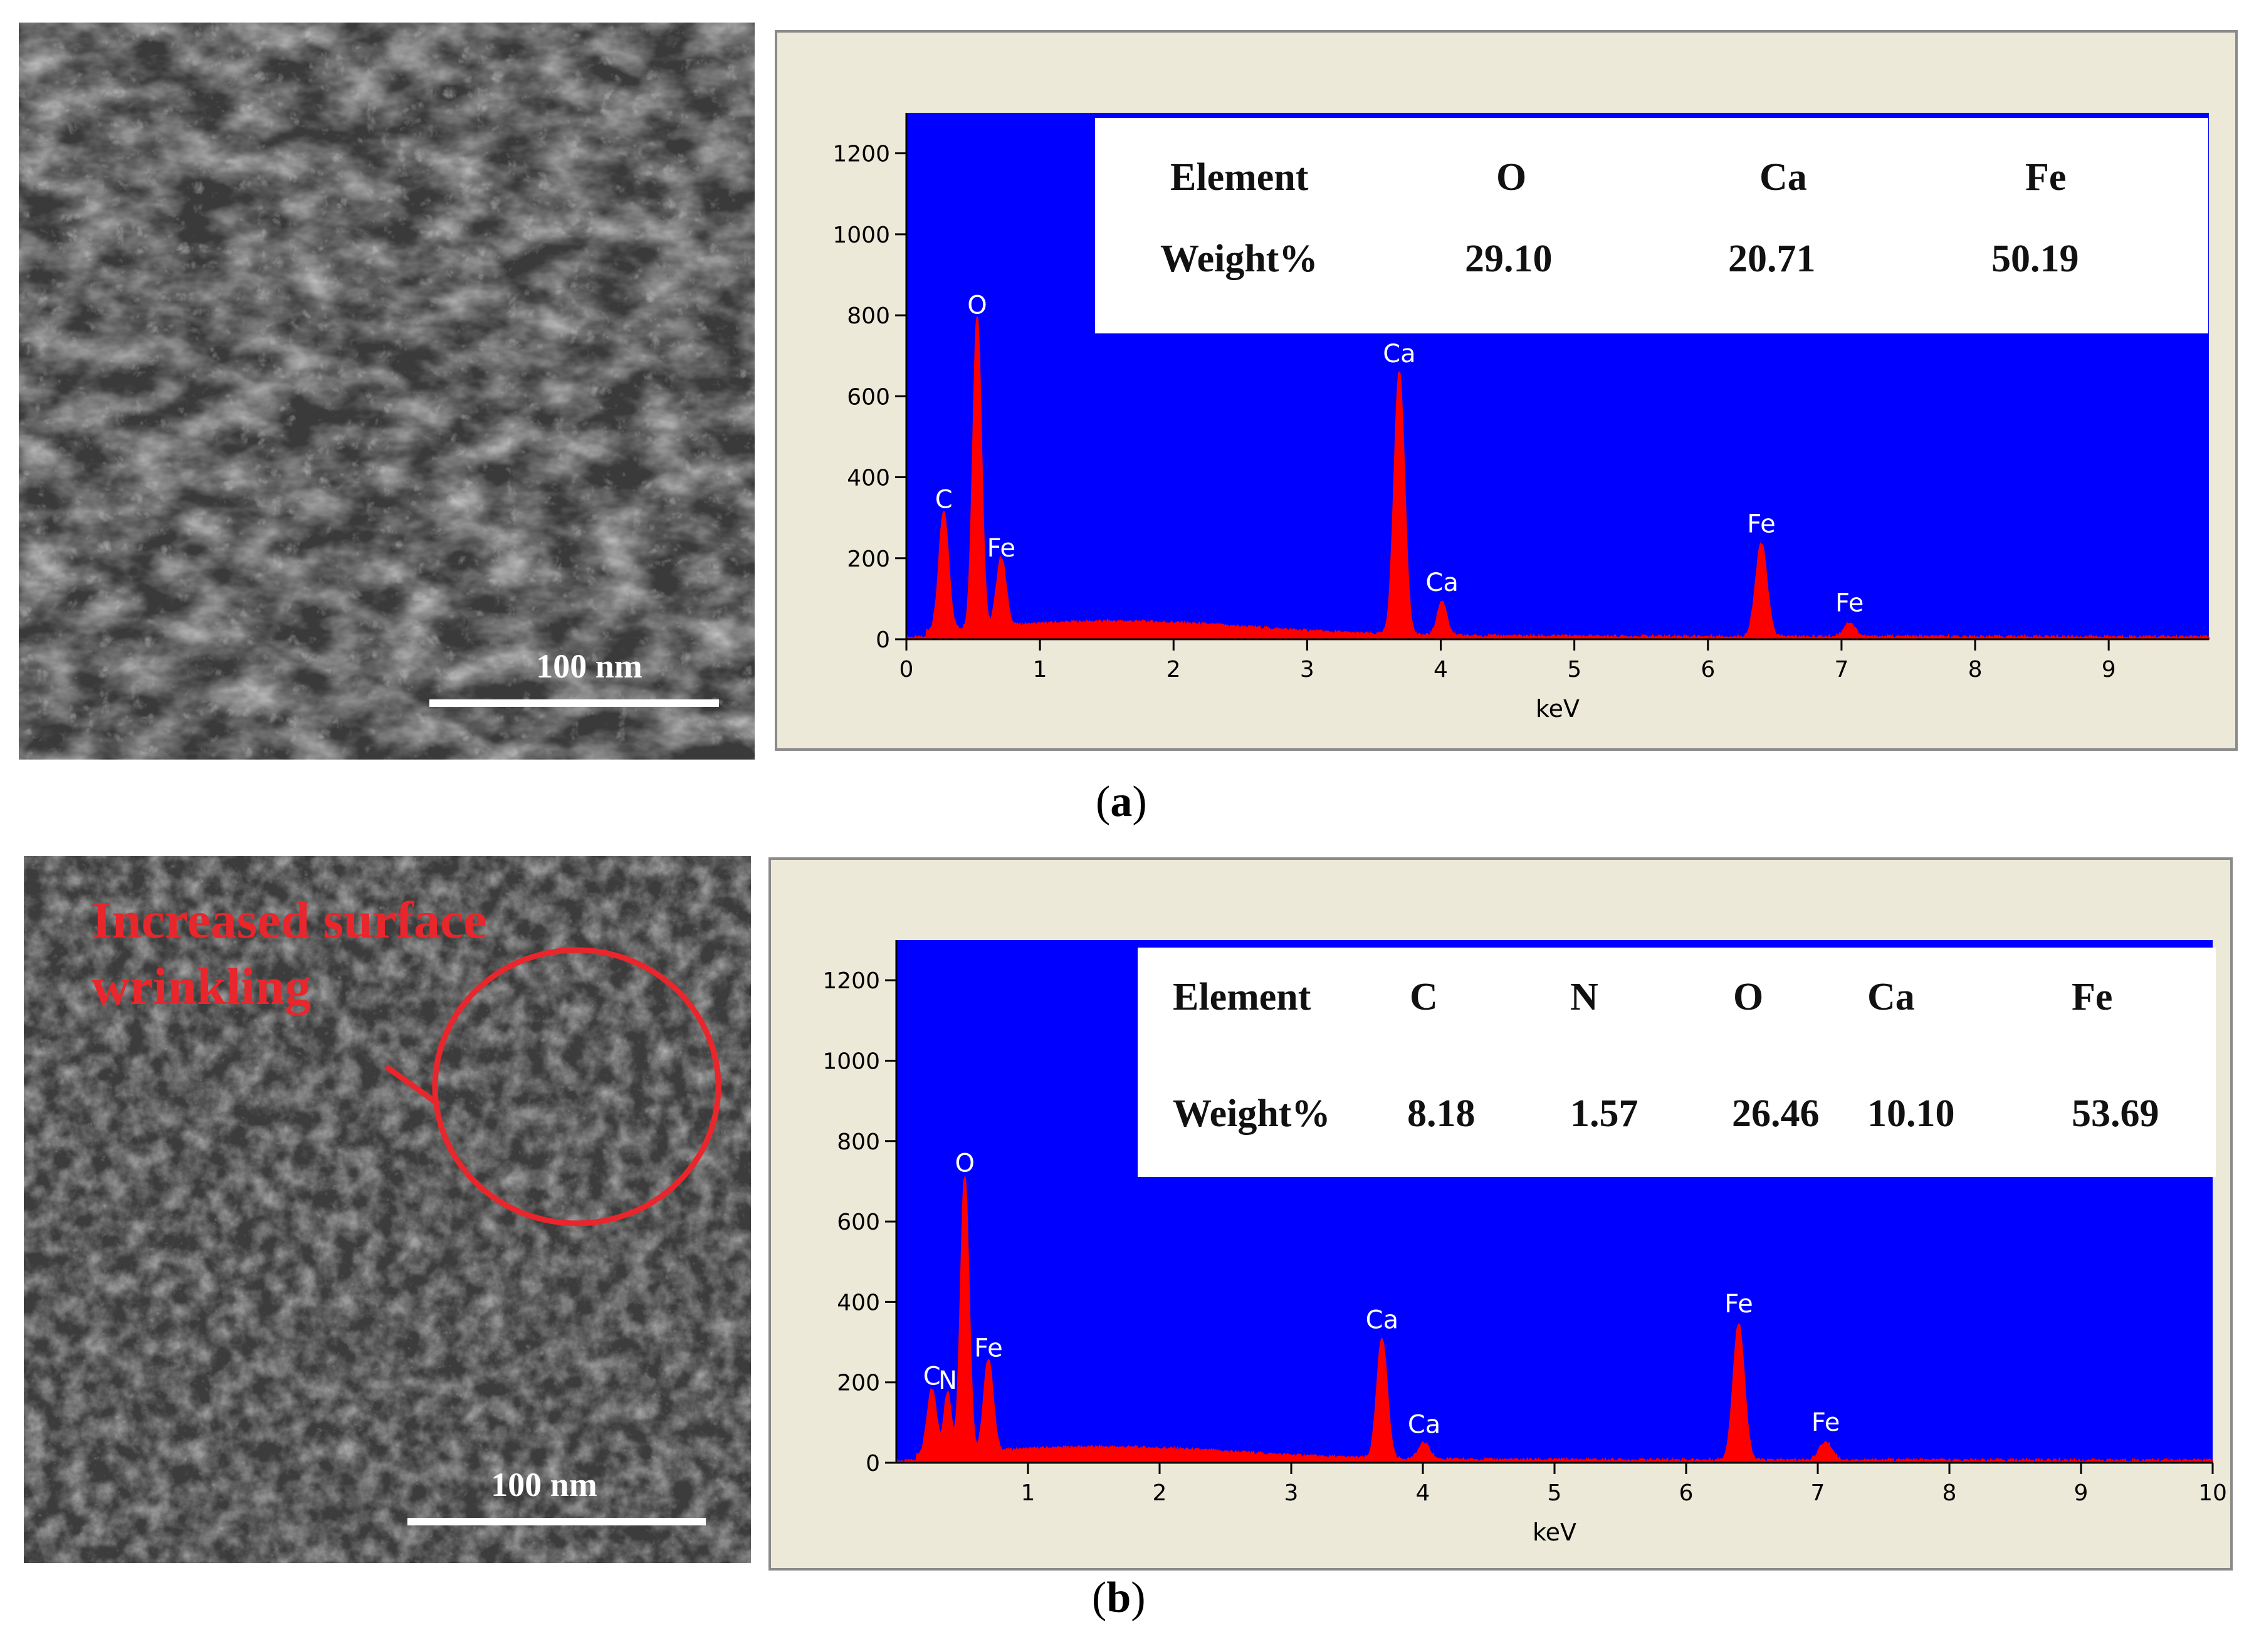 The height and width of the screenshot is (1652, 2244). I want to click on eds-b-x-tick-label: 5, so click(1555, 1493).